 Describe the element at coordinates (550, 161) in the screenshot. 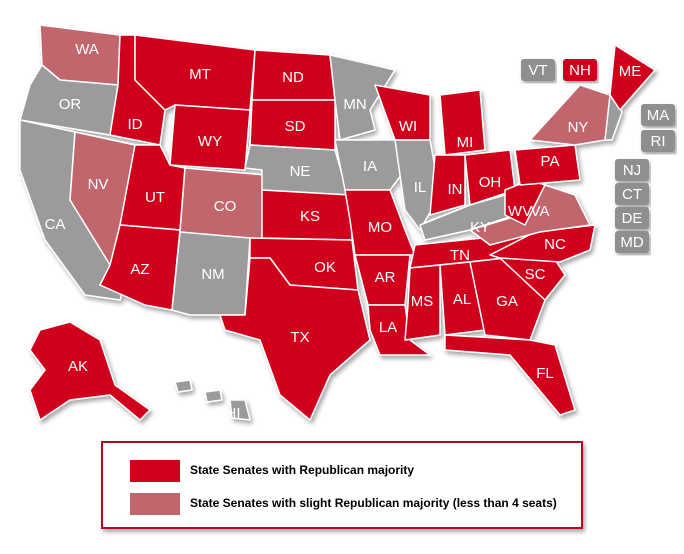

I see `state-label: PA` at that location.